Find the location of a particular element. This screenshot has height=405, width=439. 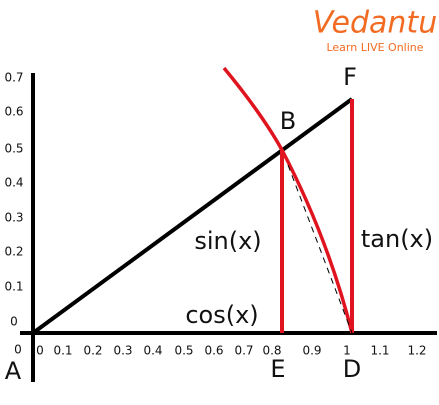

y-tick-label: 0.2 is located at coordinates (13, 252).